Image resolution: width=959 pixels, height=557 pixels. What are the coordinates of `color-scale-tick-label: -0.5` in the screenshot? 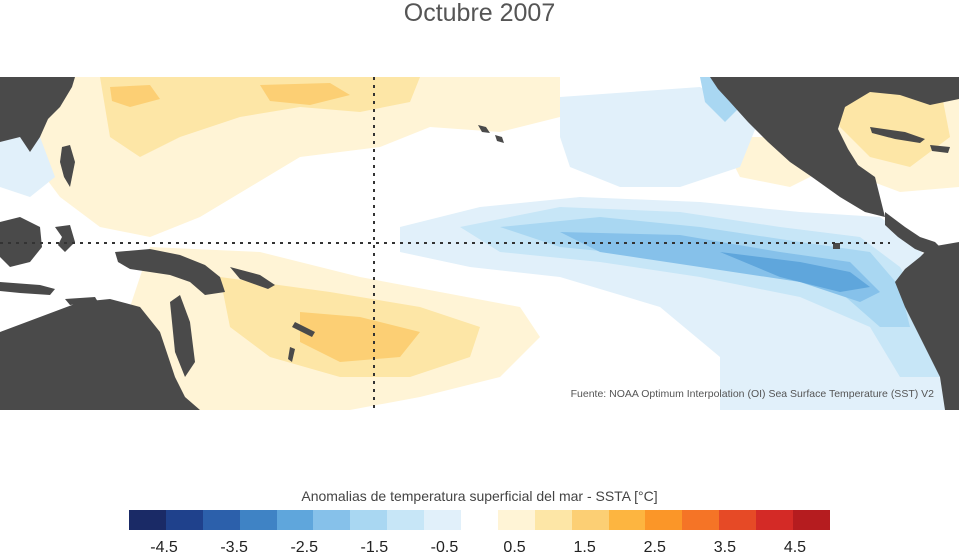 It's located at (444, 547).